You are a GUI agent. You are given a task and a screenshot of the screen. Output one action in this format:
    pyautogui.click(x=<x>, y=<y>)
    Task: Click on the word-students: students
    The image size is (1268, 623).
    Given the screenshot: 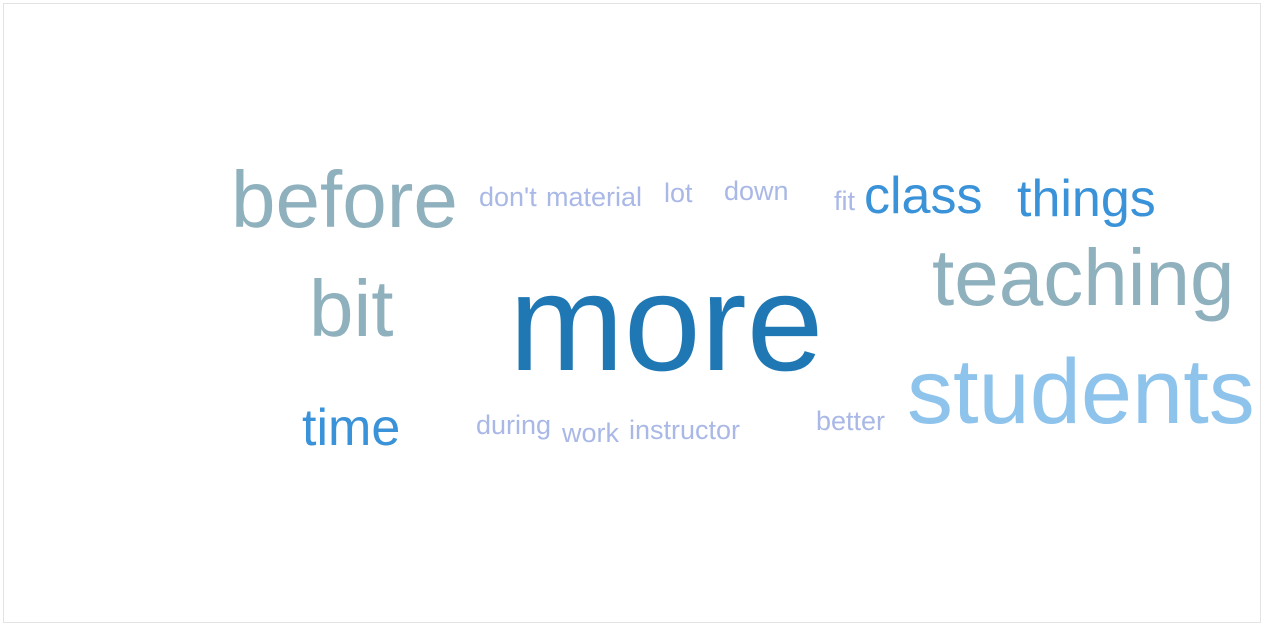 What is the action you would take?
    pyautogui.click(x=1081, y=392)
    